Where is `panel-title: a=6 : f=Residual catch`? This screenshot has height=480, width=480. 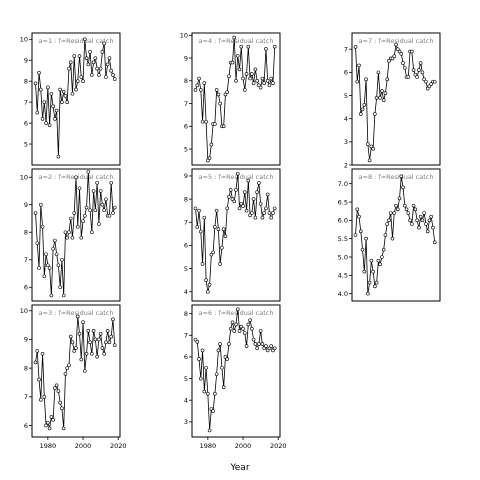 panel-title: a=6 : f=Residual catch is located at coordinates (236, 313).